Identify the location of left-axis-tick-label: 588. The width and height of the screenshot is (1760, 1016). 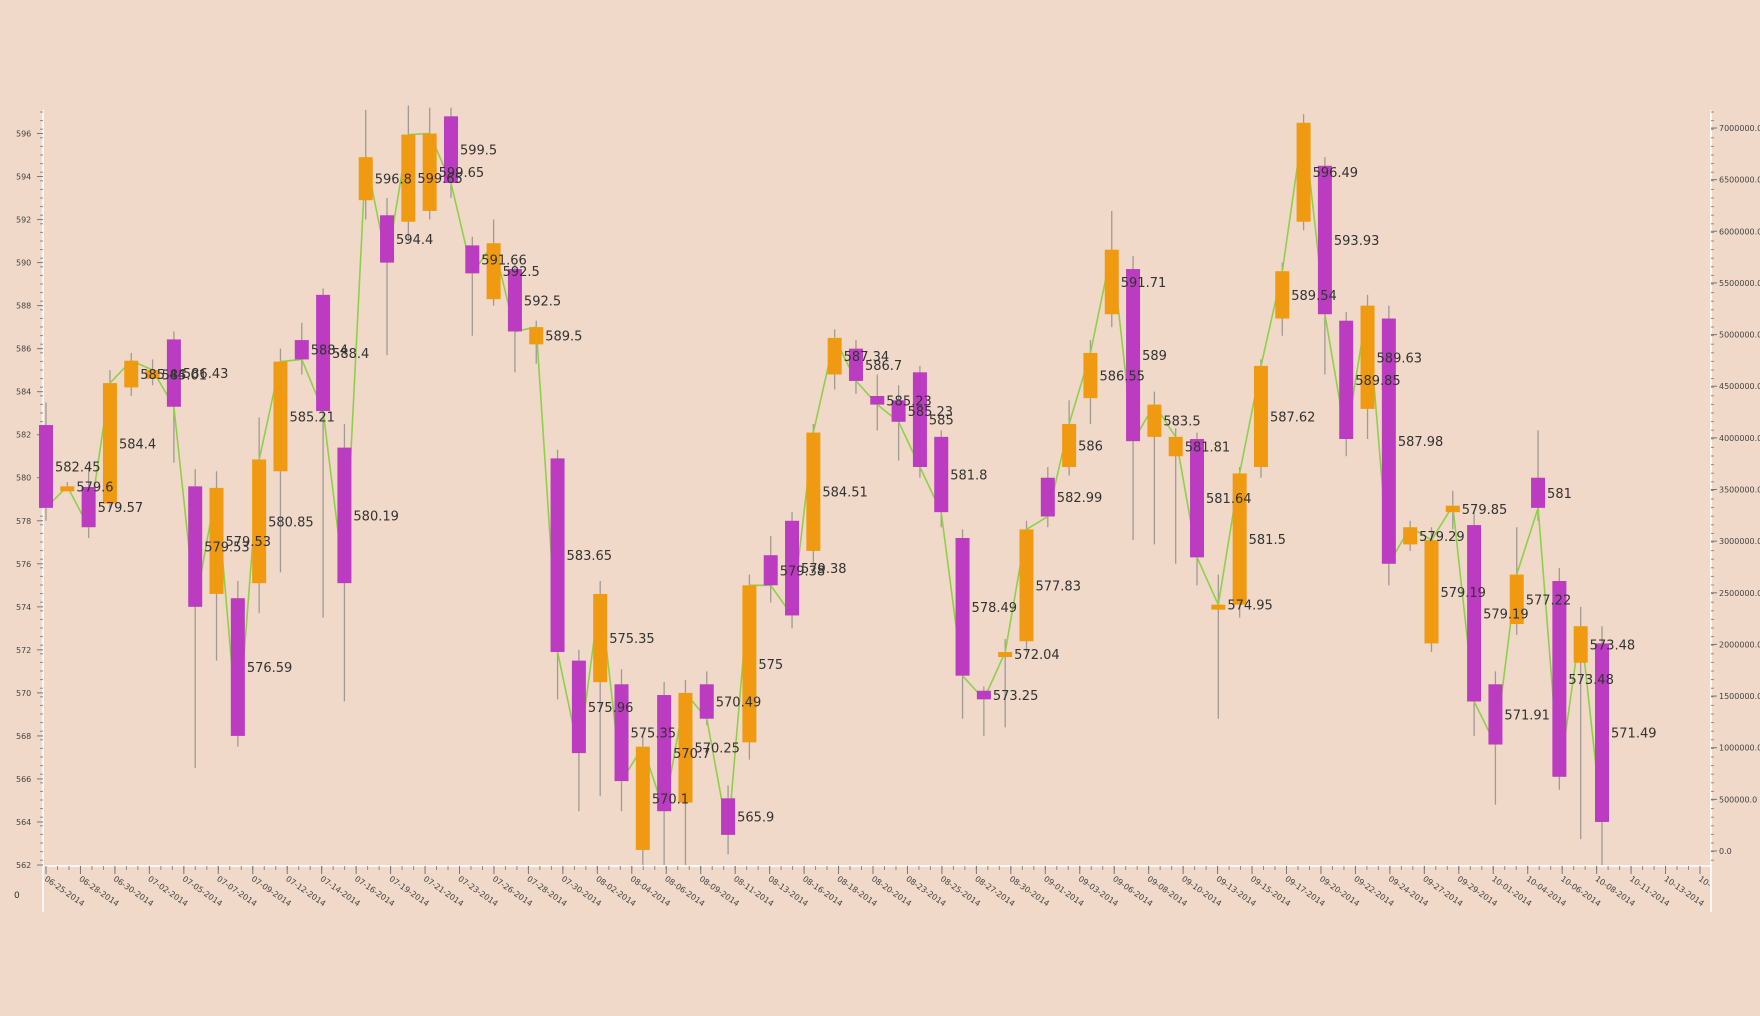
(23, 306).